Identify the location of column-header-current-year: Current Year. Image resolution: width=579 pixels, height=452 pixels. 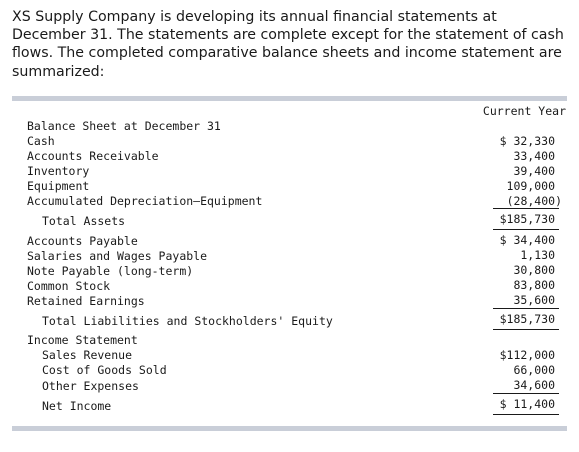
(524, 111).